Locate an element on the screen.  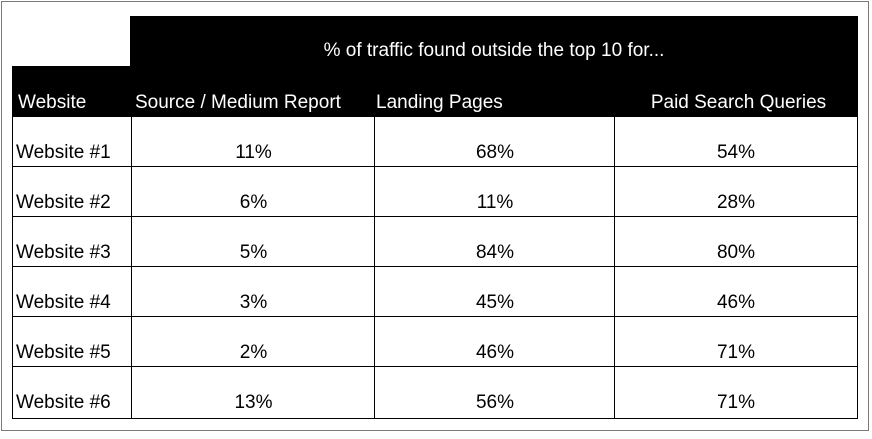
table-row: Website #6 13% 56% 71% is located at coordinates (435, 392).